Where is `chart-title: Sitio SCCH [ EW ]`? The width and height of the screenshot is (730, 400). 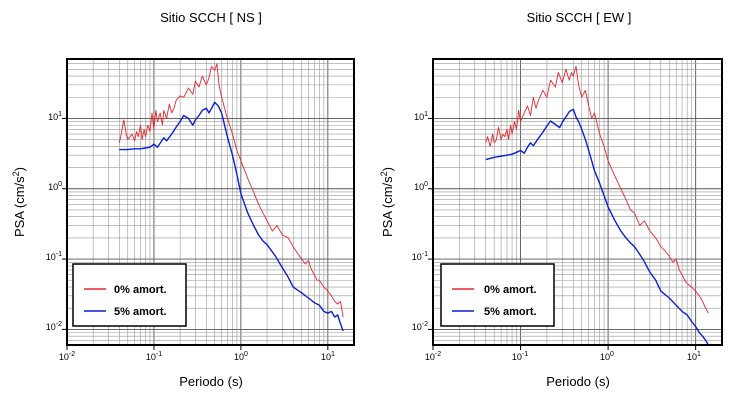 chart-title: Sitio SCCH [ EW ] is located at coordinates (579, 17).